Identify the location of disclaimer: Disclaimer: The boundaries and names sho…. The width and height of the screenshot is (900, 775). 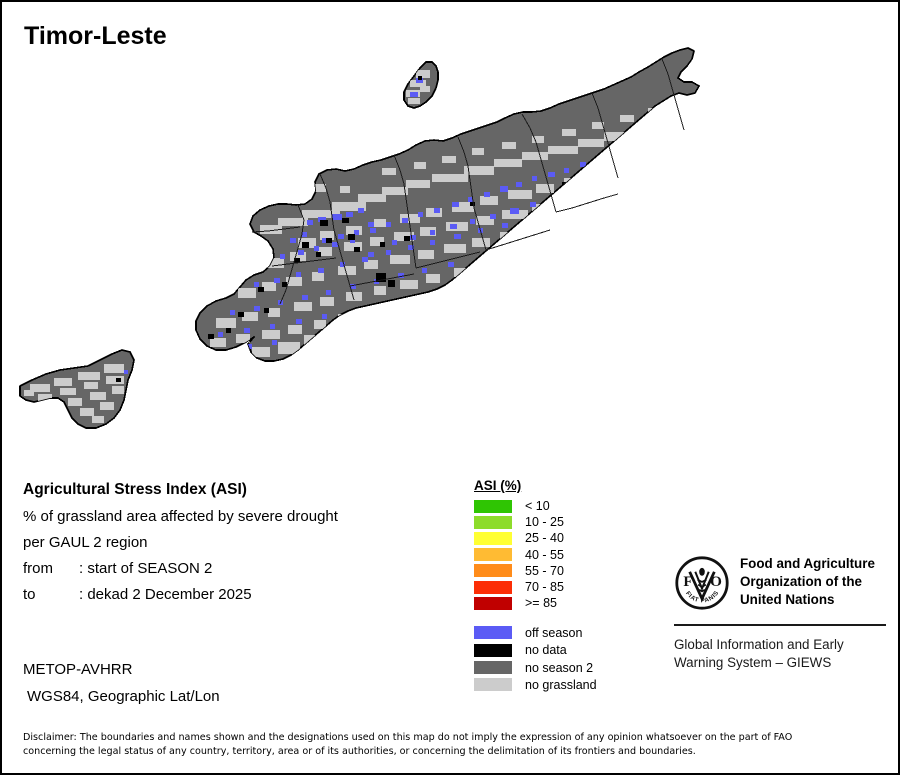
(453, 744).